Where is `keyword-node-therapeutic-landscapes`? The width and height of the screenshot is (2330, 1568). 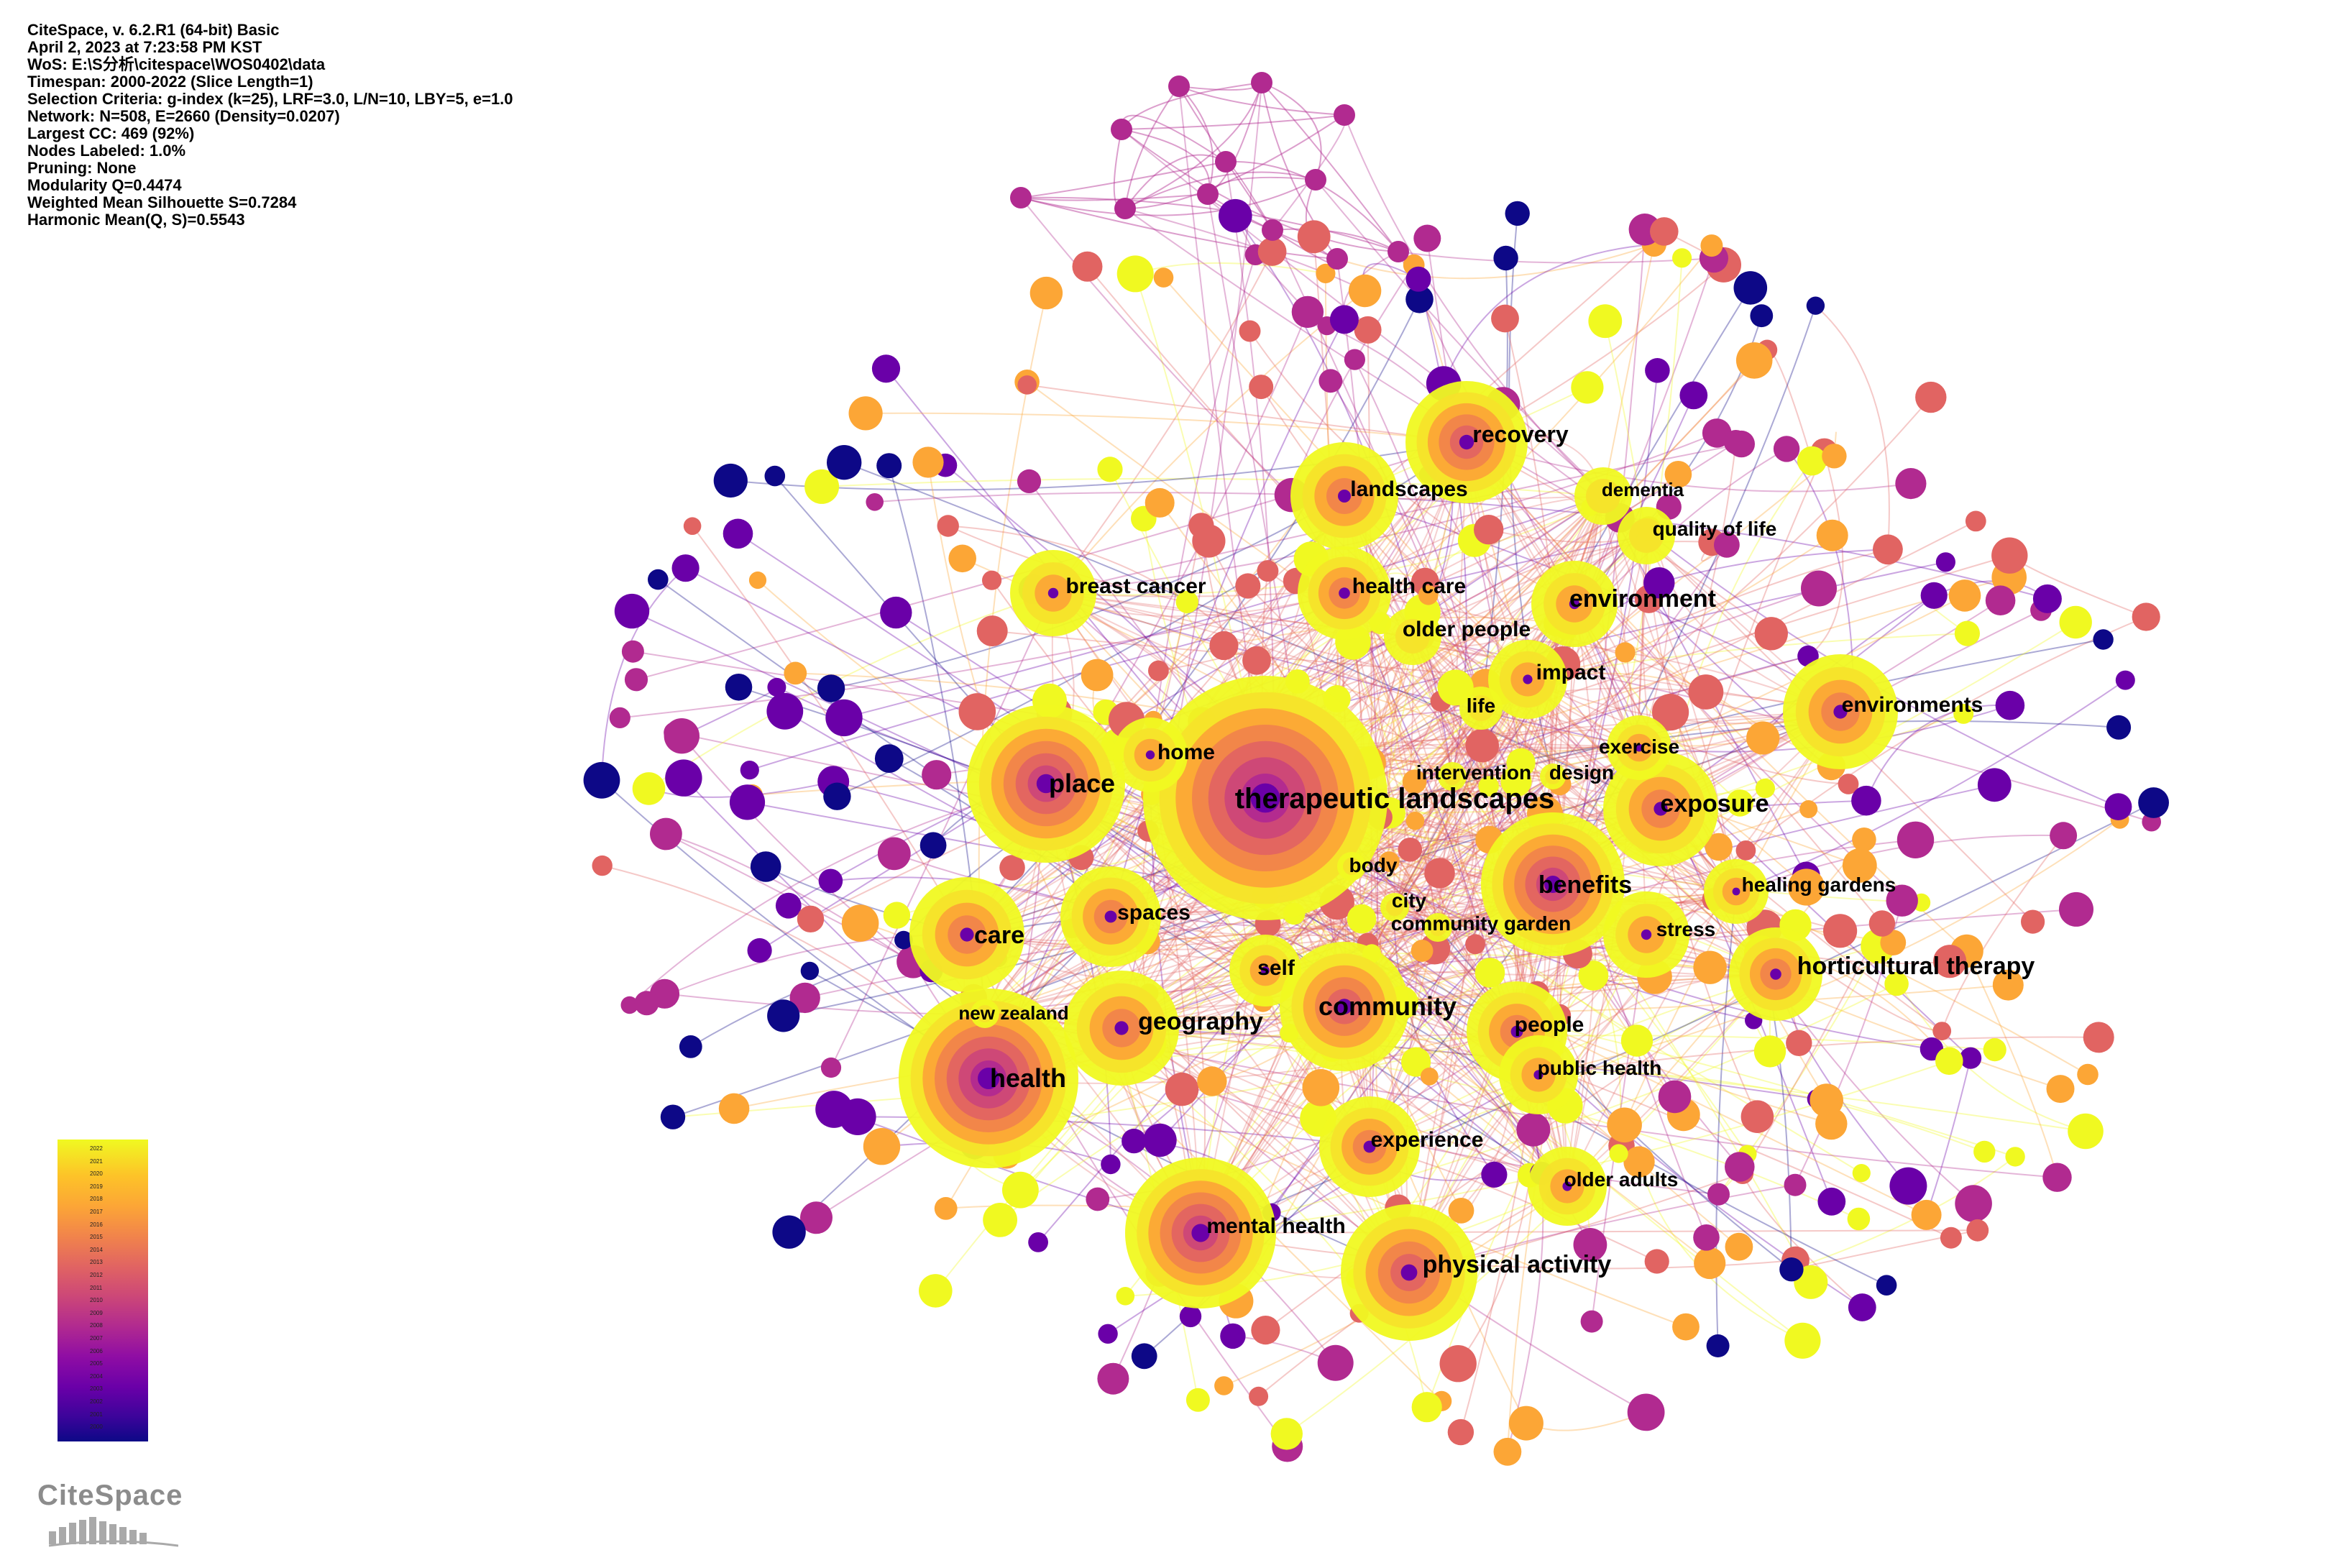
keyword-node-therapeutic-landscapes is located at coordinates (1265, 798).